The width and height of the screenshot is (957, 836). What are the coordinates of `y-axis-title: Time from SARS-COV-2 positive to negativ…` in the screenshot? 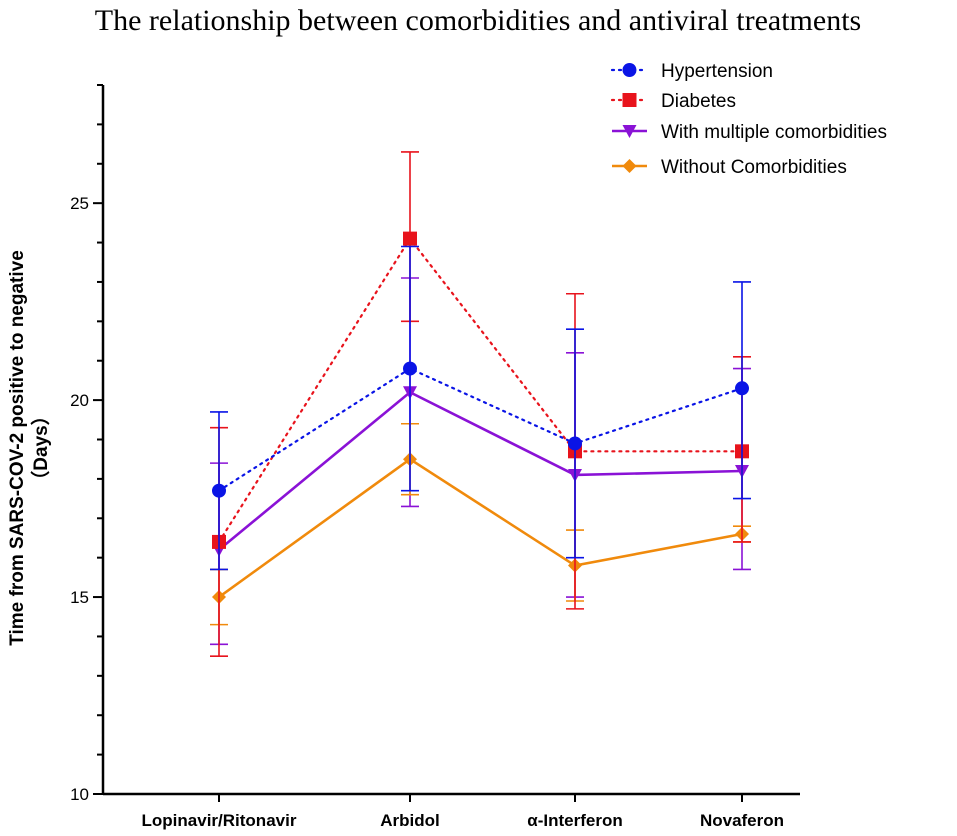 It's located at (17, 448).